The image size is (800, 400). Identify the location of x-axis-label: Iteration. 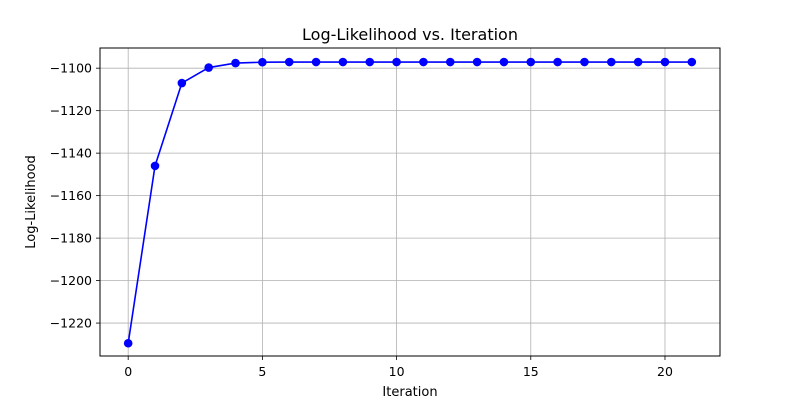
(409, 392).